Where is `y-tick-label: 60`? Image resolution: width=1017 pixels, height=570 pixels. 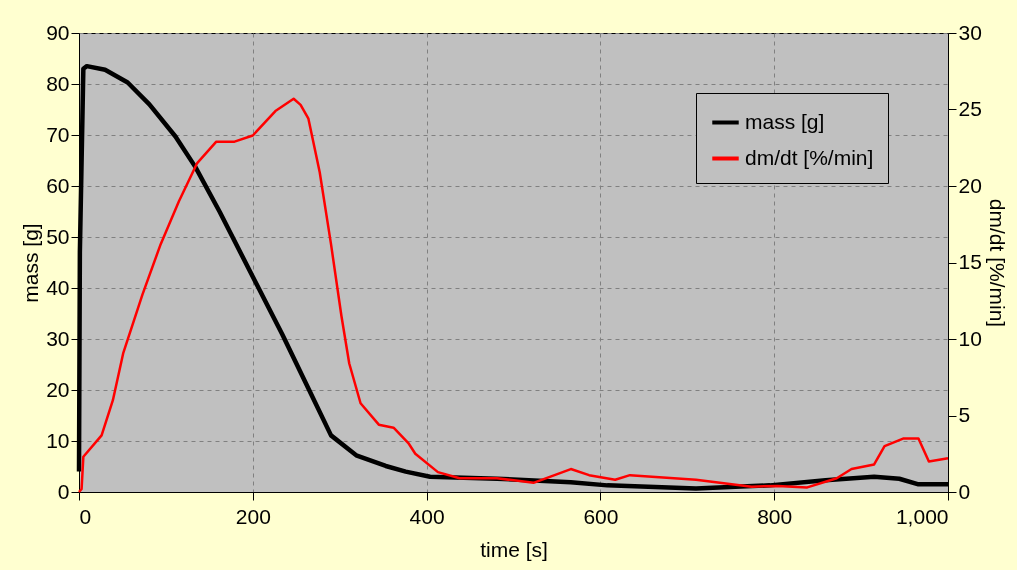
y-tick-label: 60 is located at coordinates (58, 185).